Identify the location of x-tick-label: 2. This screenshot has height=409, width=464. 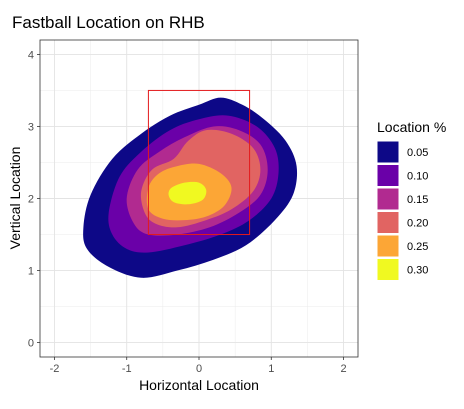
(343, 369).